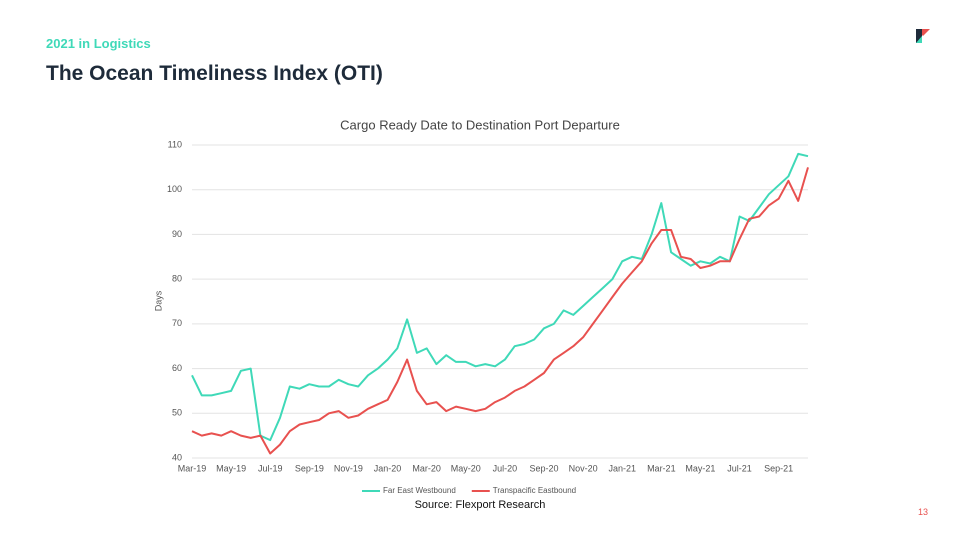 Image resolution: width=960 pixels, height=540 pixels. I want to click on x-tick-label: Nov-20, so click(583, 468).